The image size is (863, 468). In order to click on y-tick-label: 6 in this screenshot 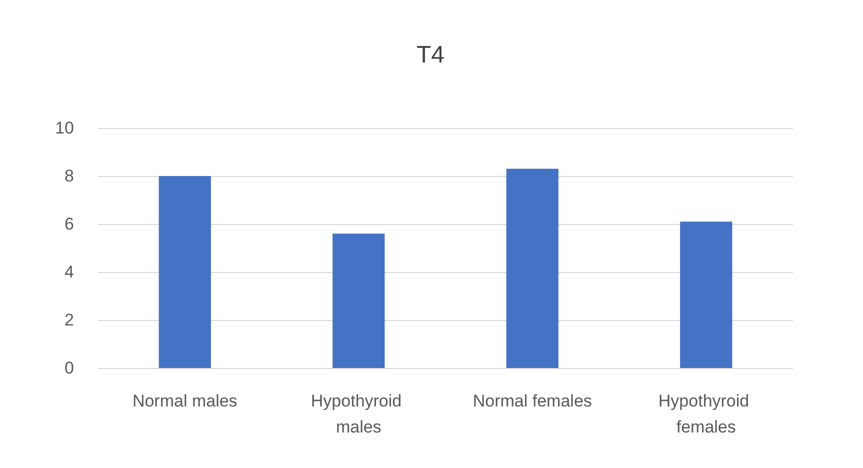, I will do `click(69, 224)`.